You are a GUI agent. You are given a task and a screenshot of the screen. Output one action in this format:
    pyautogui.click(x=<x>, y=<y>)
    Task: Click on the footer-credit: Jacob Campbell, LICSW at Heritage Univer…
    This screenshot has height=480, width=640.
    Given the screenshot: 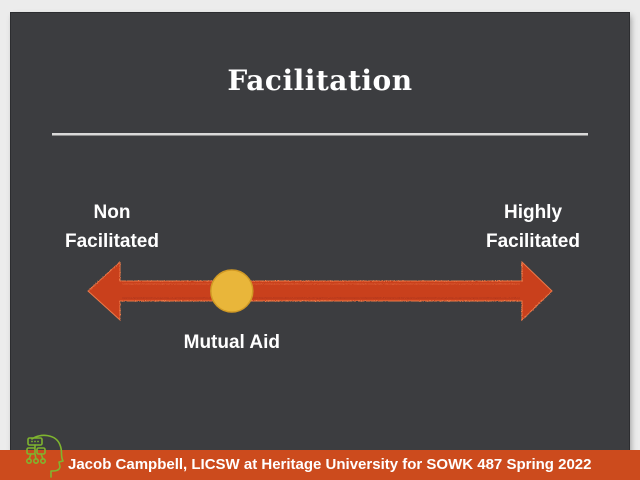 What is the action you would take?
    pyautogui.click(x=330, y=464)
    